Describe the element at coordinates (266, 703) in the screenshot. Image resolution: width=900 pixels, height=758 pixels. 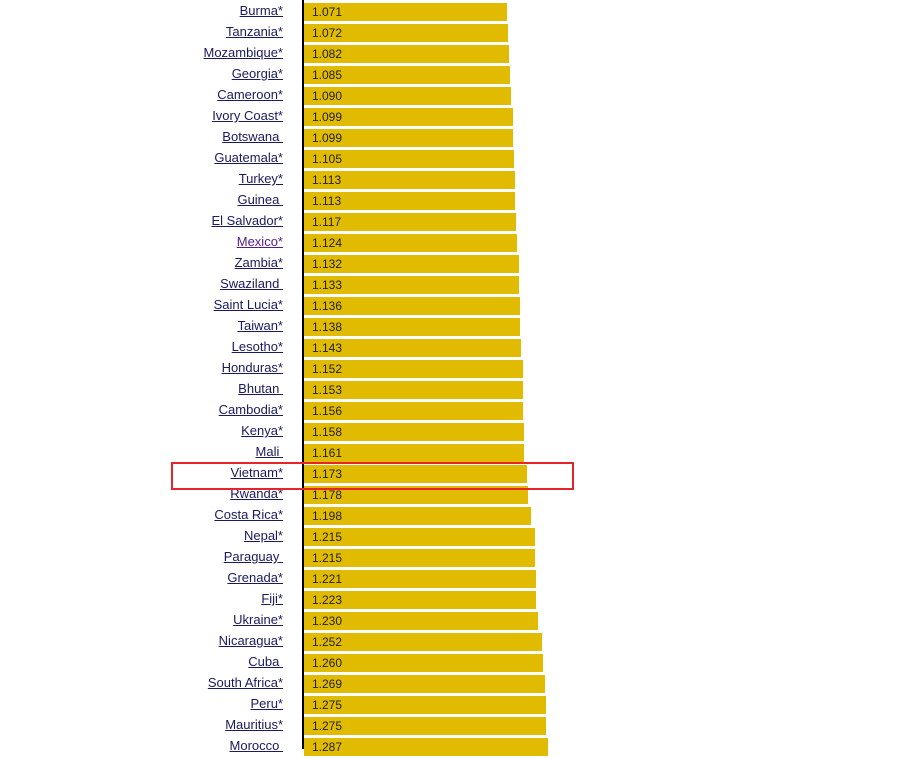
I see `country-link: Peru*` at that location.